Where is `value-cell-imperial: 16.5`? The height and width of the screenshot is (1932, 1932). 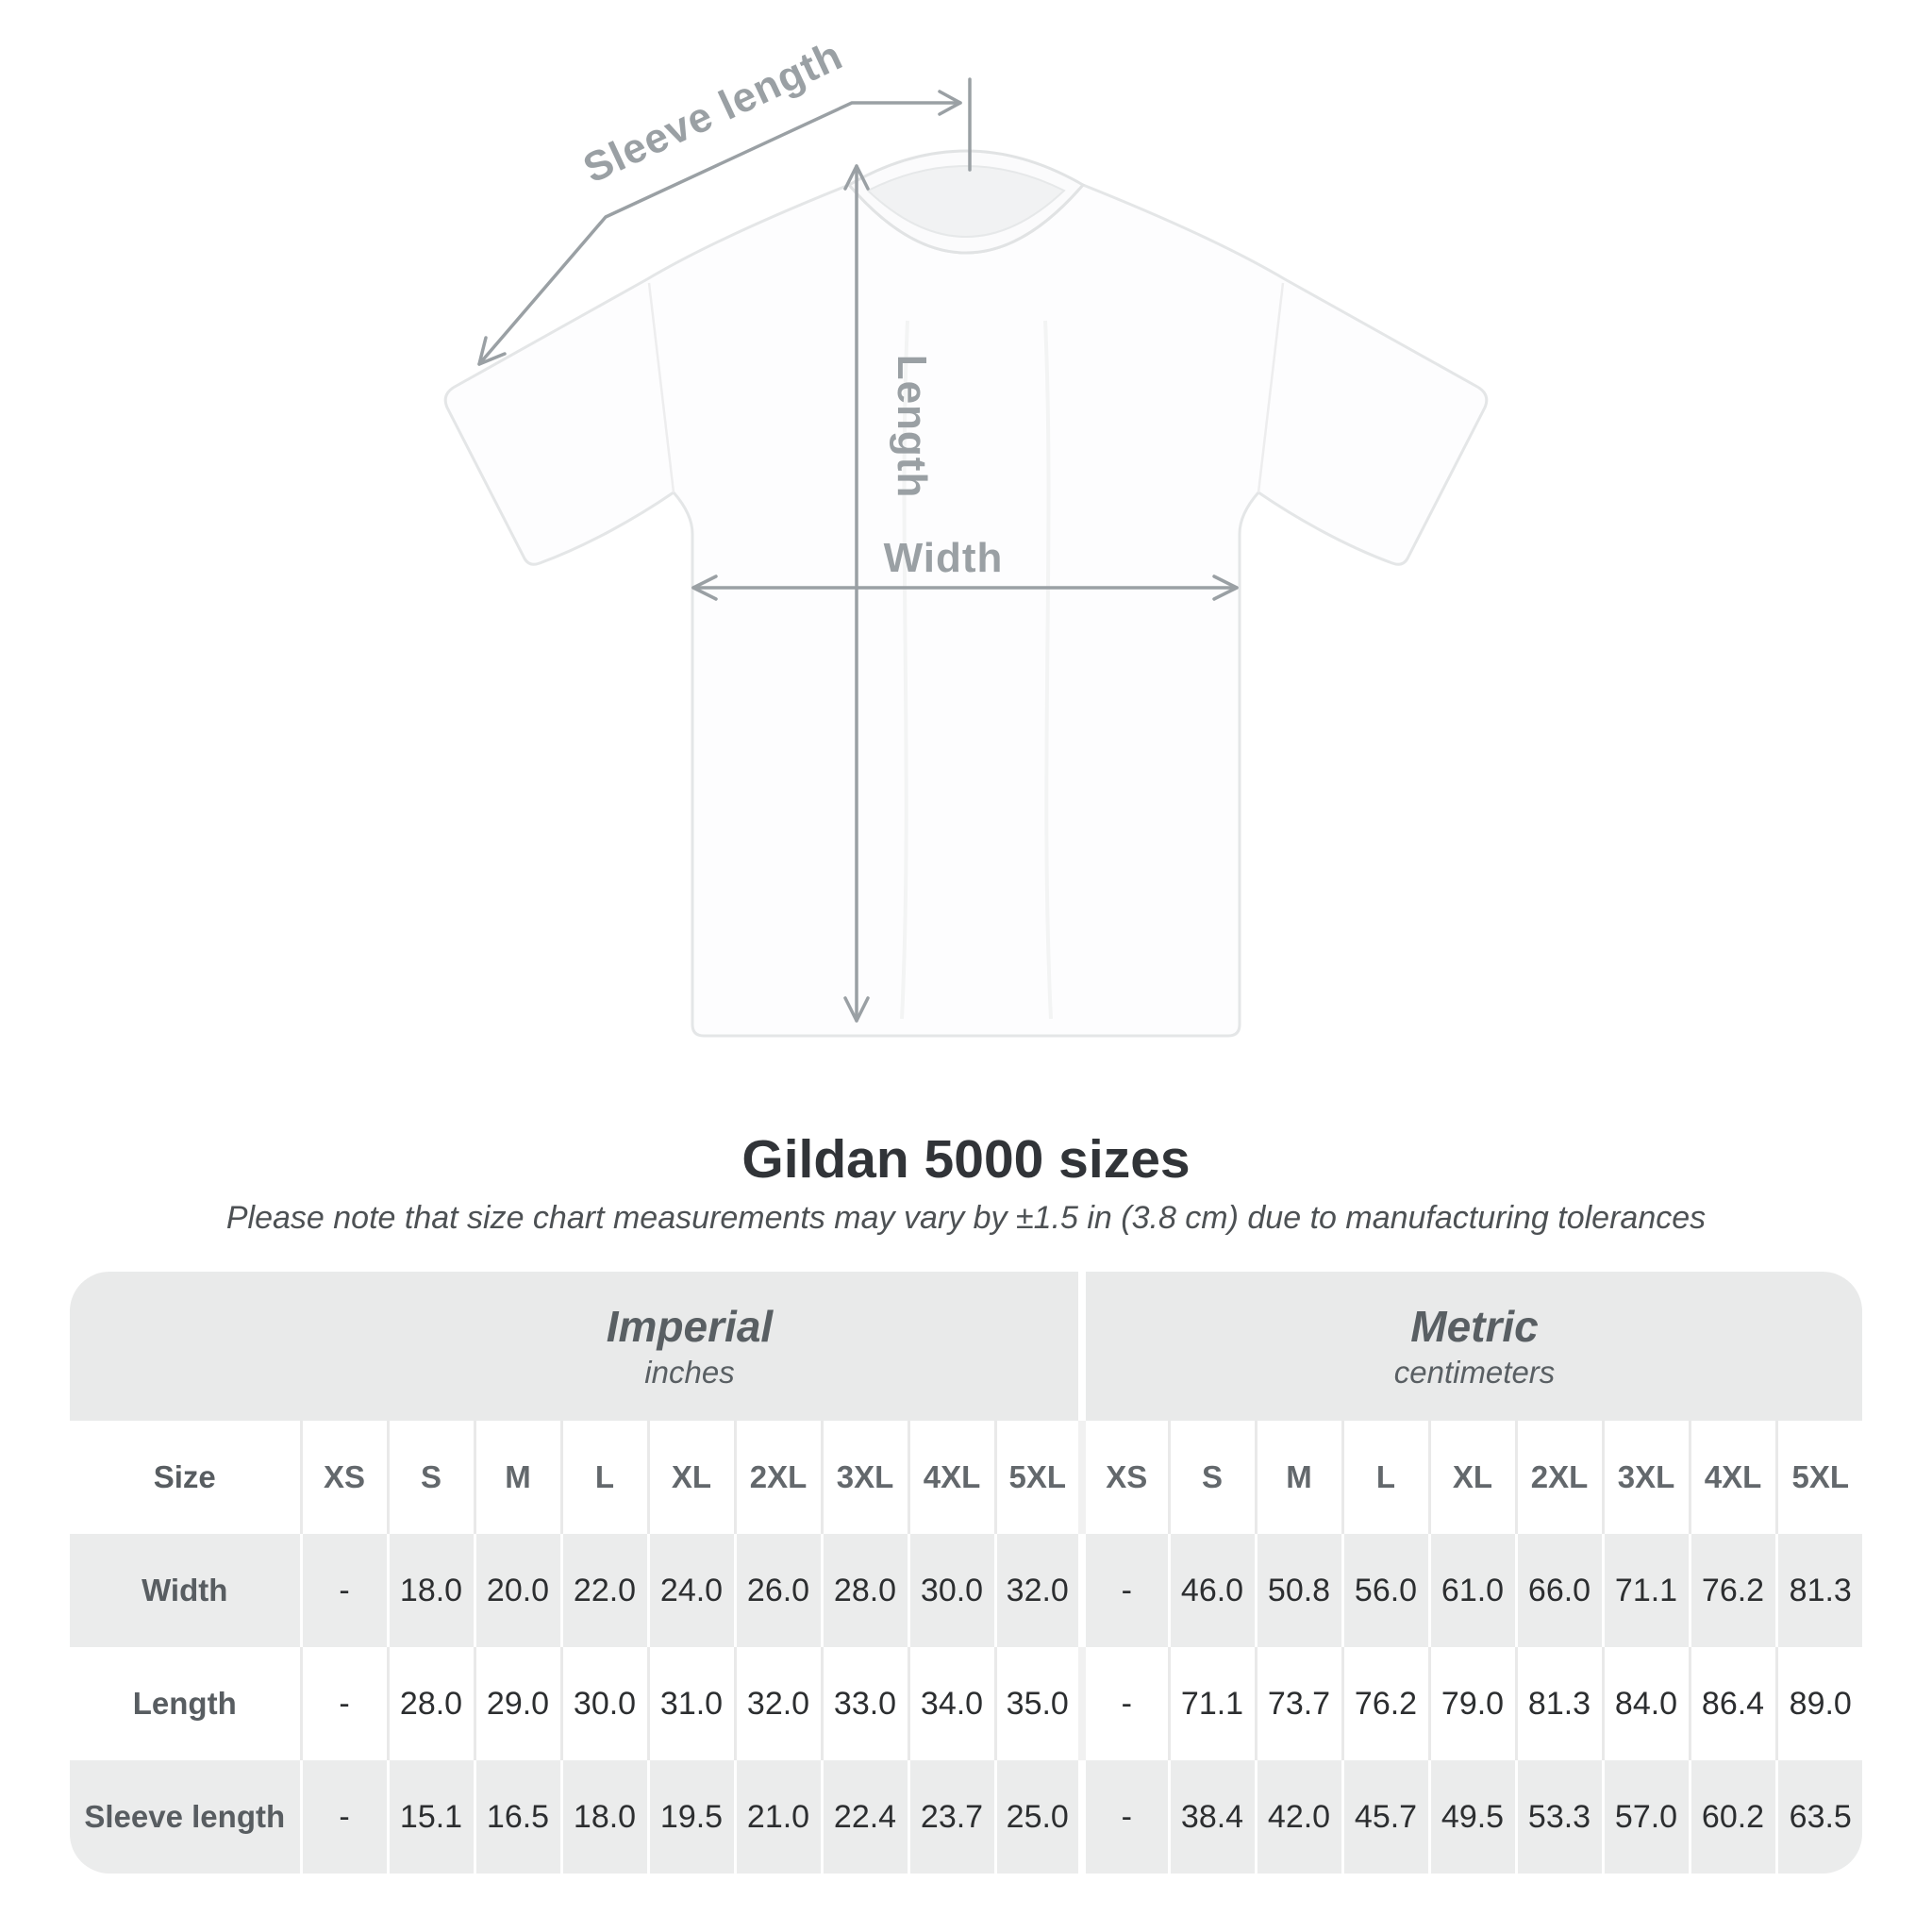 value-cell-imperial: 16.5 is located at coordinates (517, 1817).